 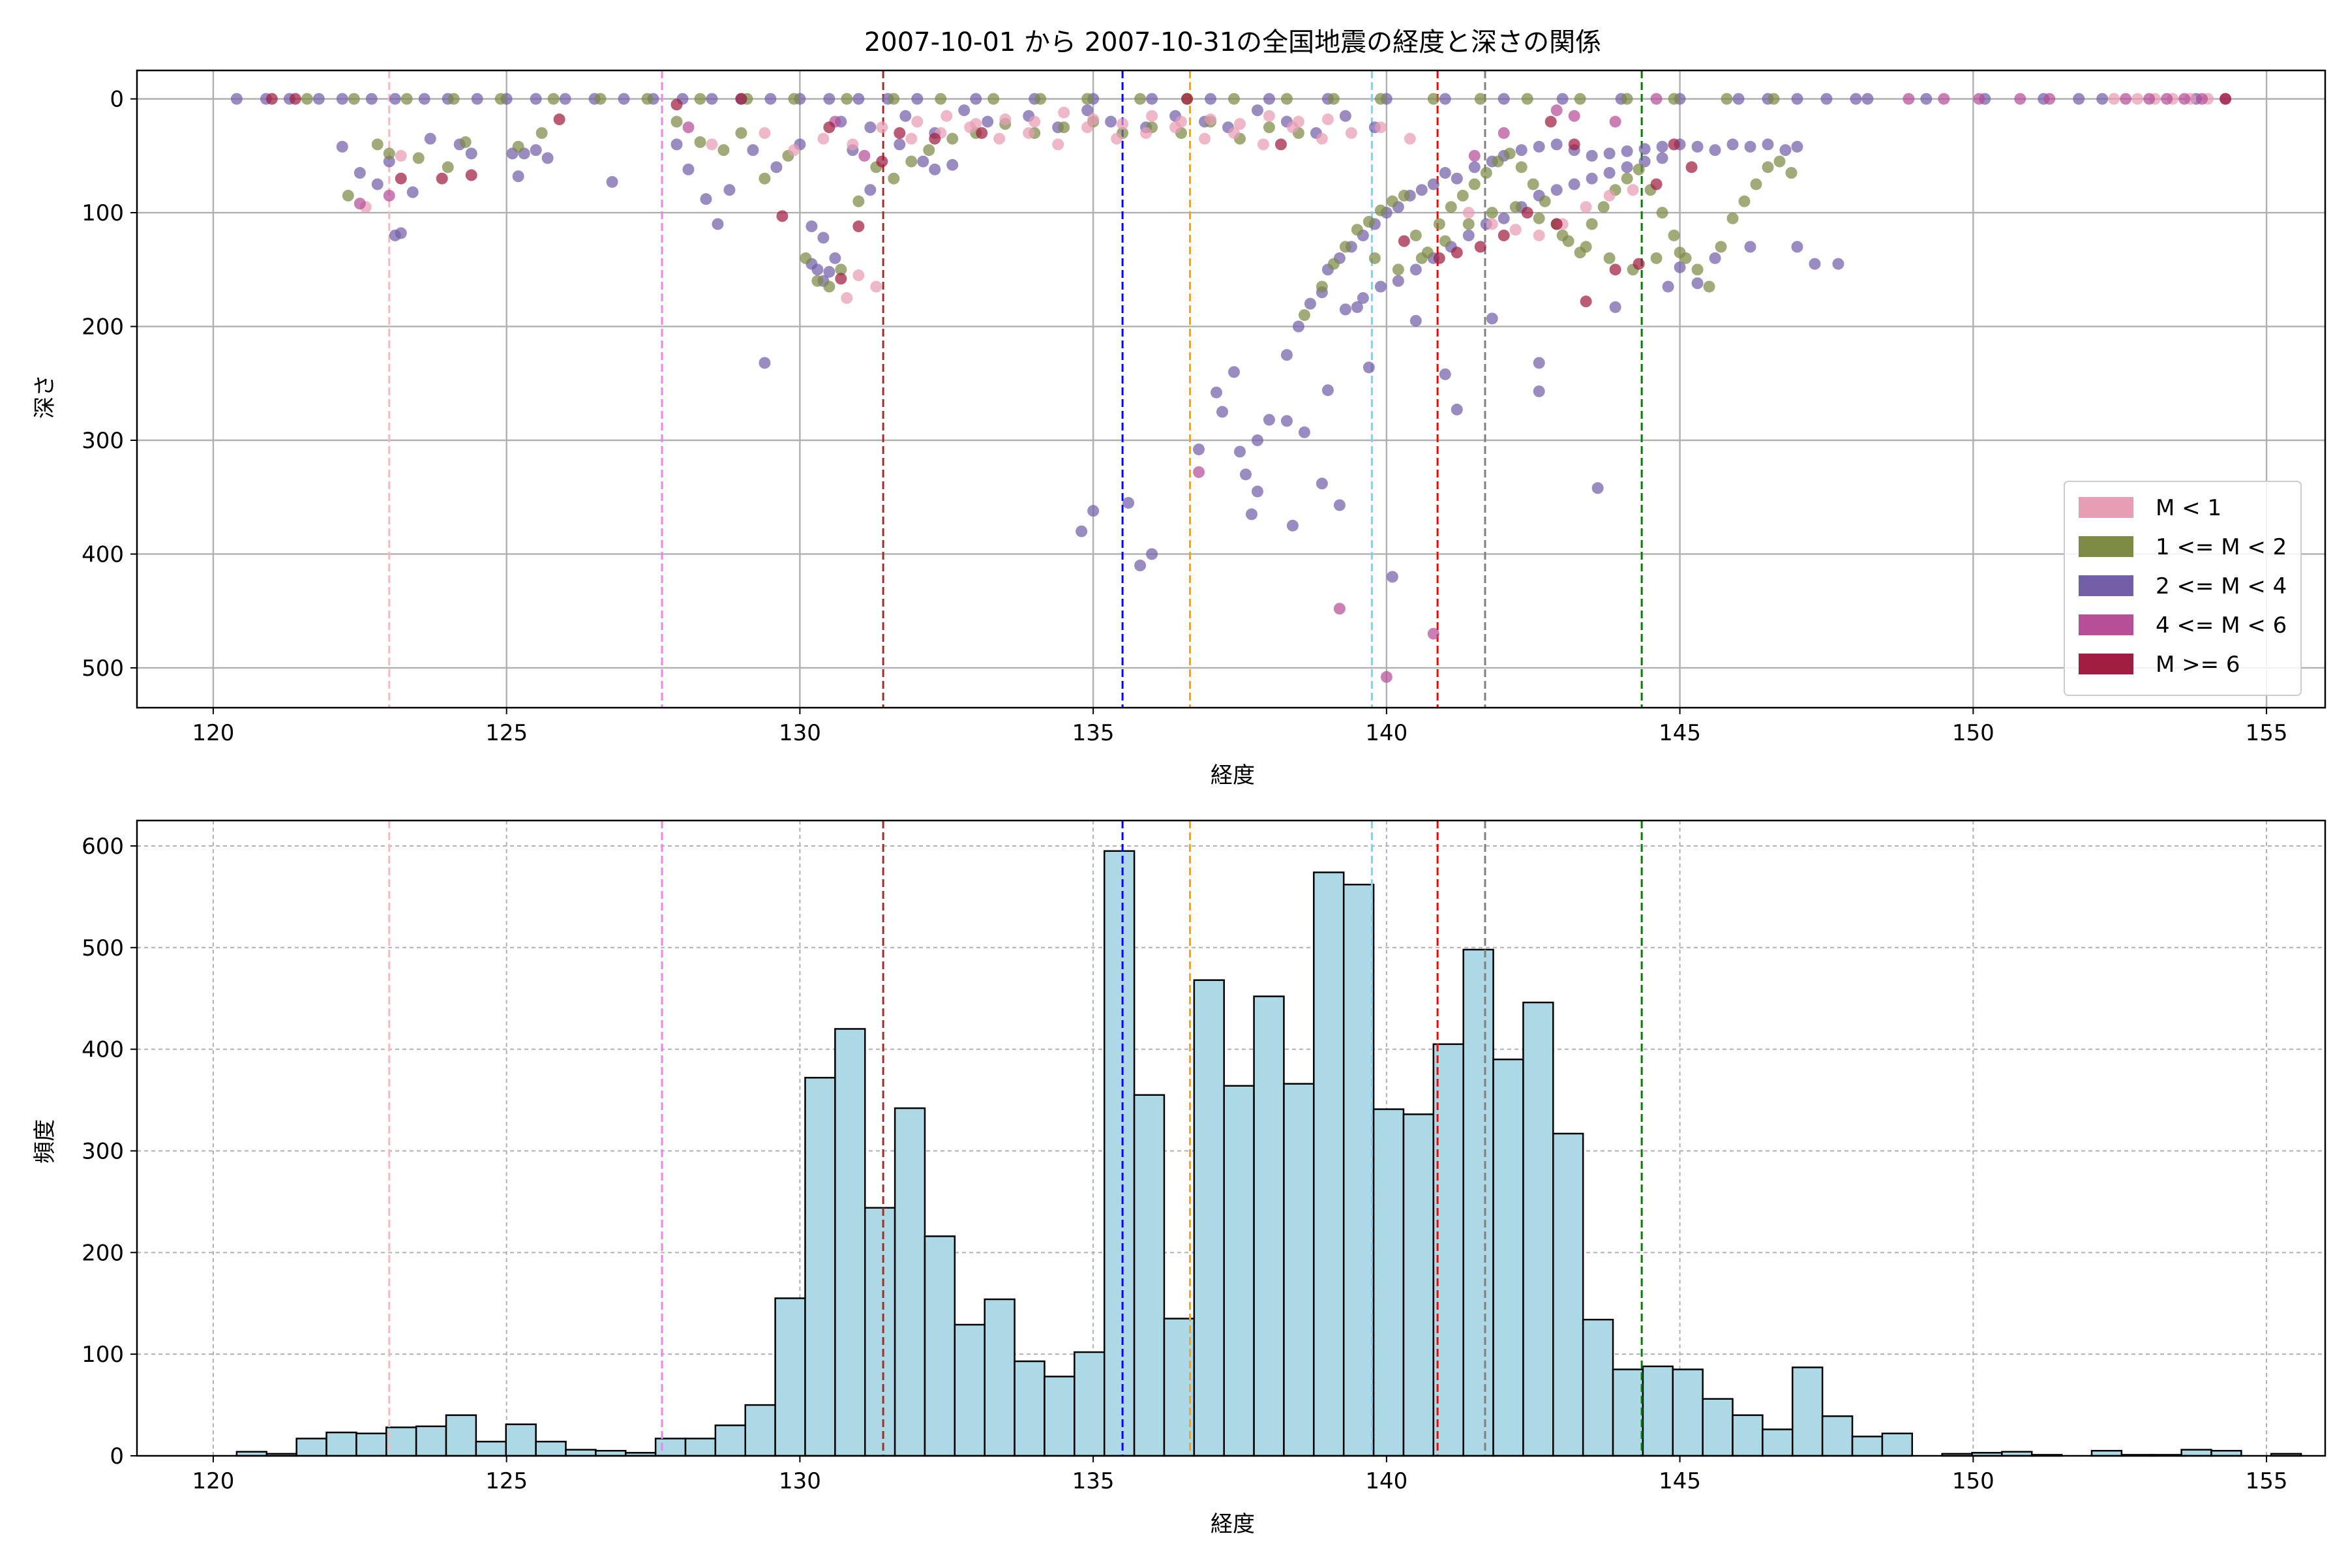 What do you see at coordinates (117, 100) in the screenshot?
I see `scatter-ytick-label: 0` at bounding box center [117, 100].